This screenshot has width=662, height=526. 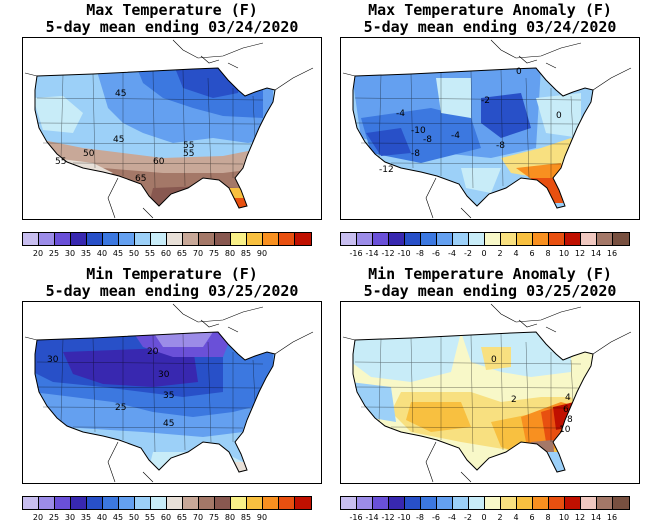 What do you see at coordinates (153, 352) in the screenshot?
I see `contour-label: 20` at bounding box center [153, 352].